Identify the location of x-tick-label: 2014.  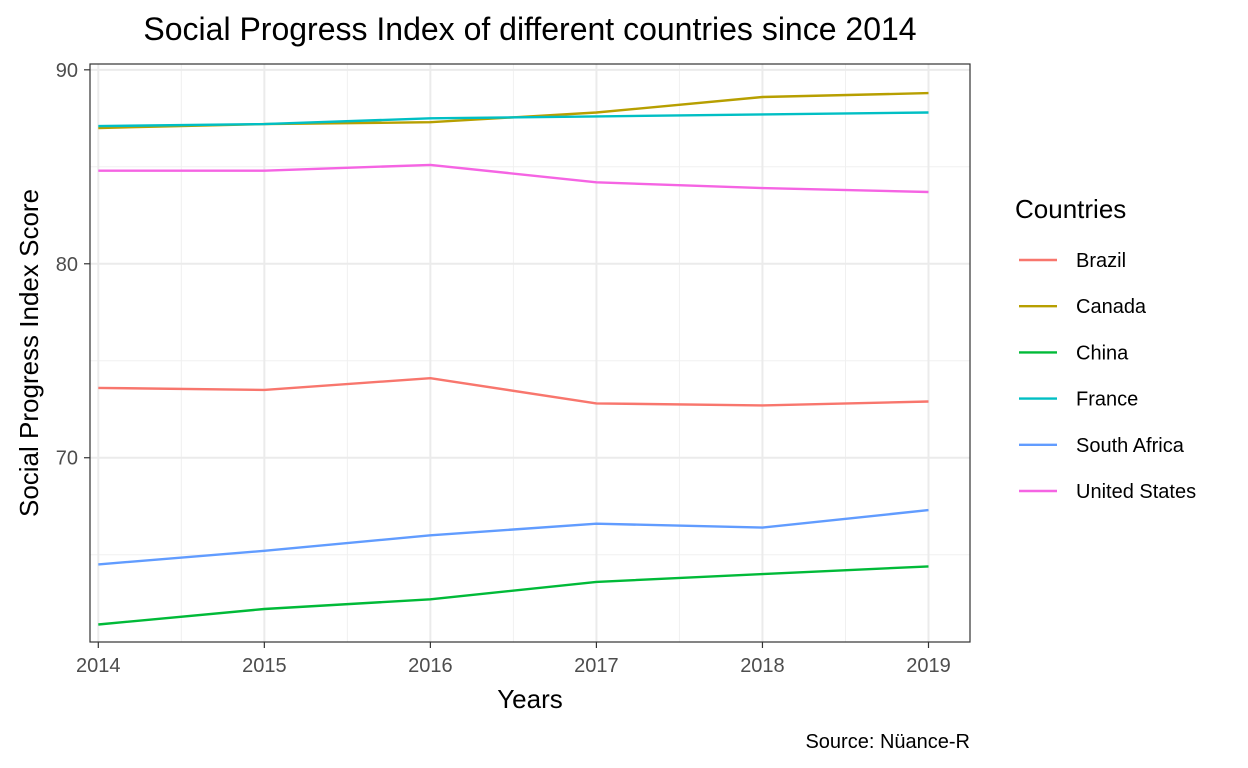
(98, 666).